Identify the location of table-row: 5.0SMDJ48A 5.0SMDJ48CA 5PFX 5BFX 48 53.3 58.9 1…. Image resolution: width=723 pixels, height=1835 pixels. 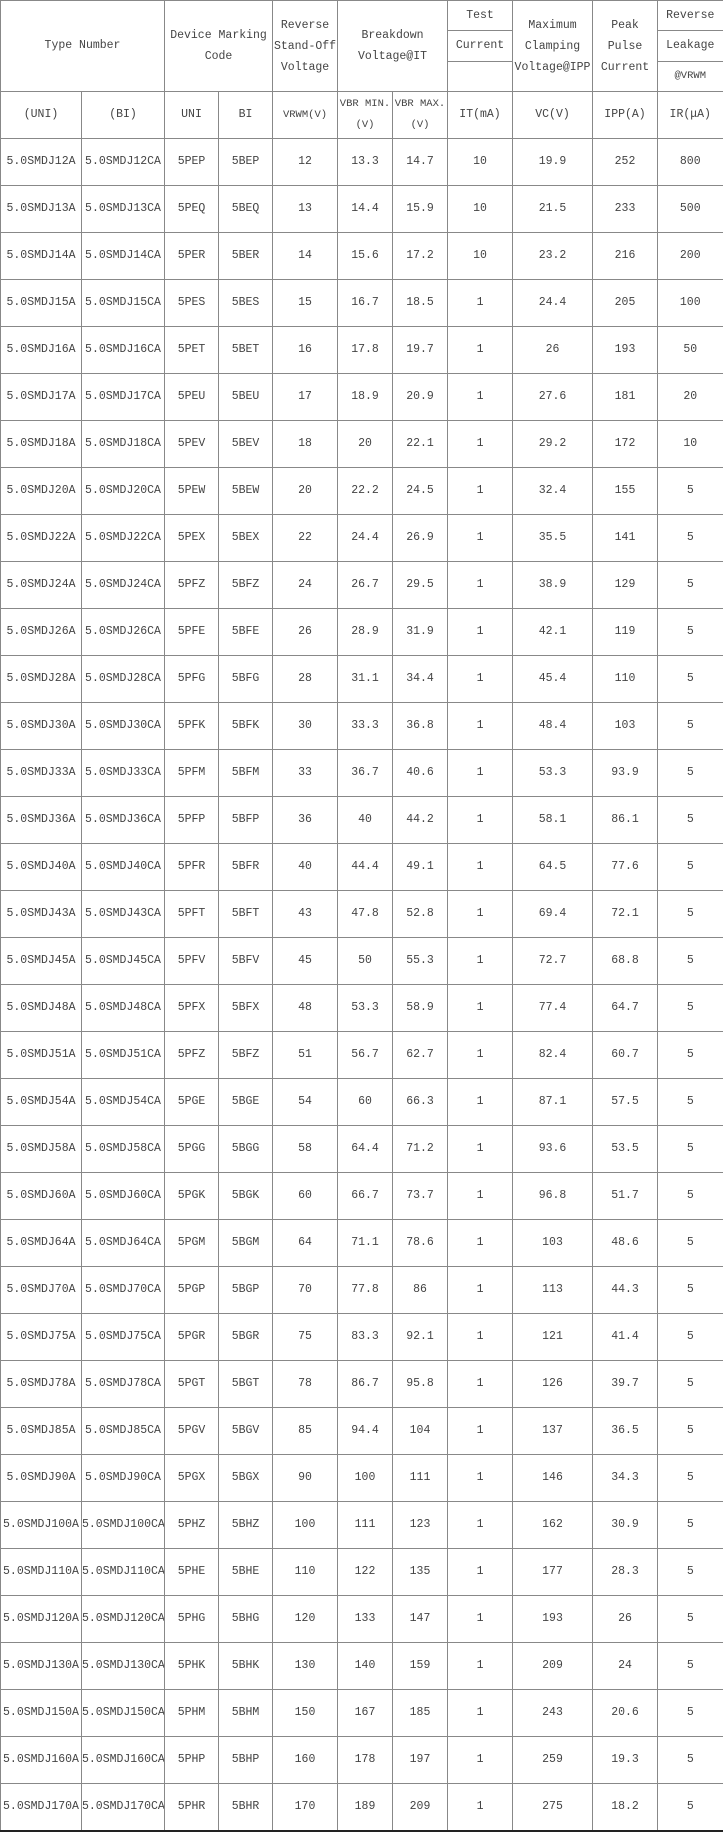
(361, 1008).